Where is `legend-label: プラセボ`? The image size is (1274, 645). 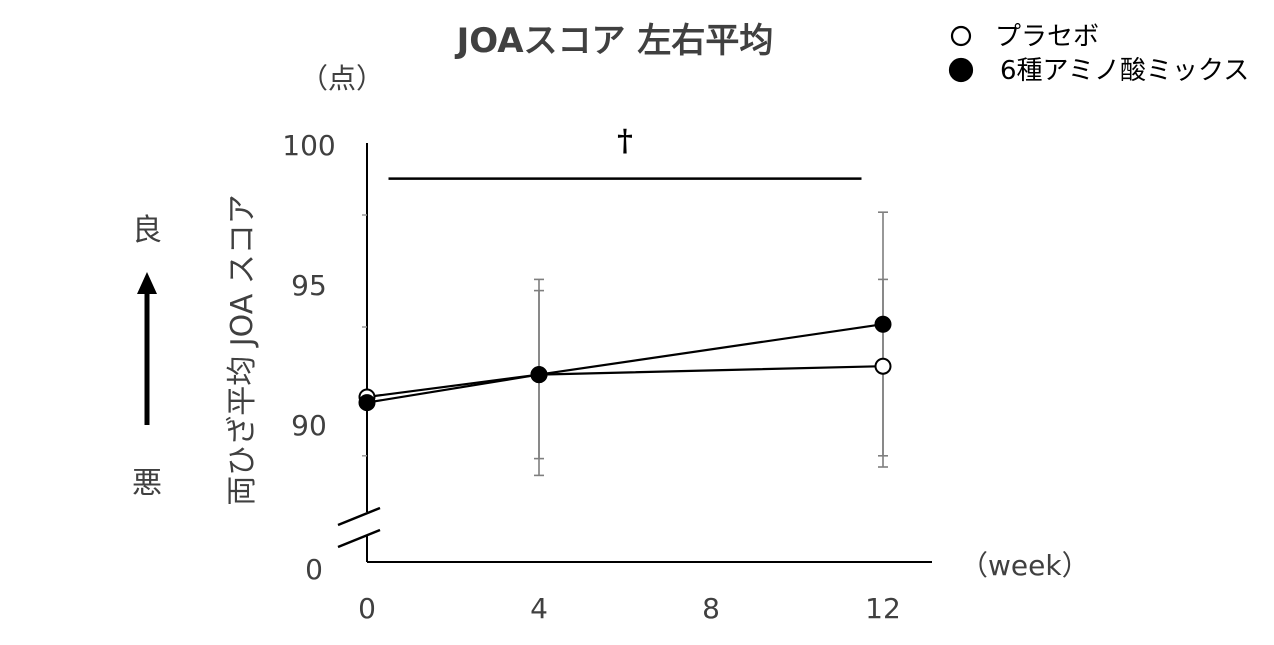
legend-label: プラセボ is located at coordinates (1047, 37).